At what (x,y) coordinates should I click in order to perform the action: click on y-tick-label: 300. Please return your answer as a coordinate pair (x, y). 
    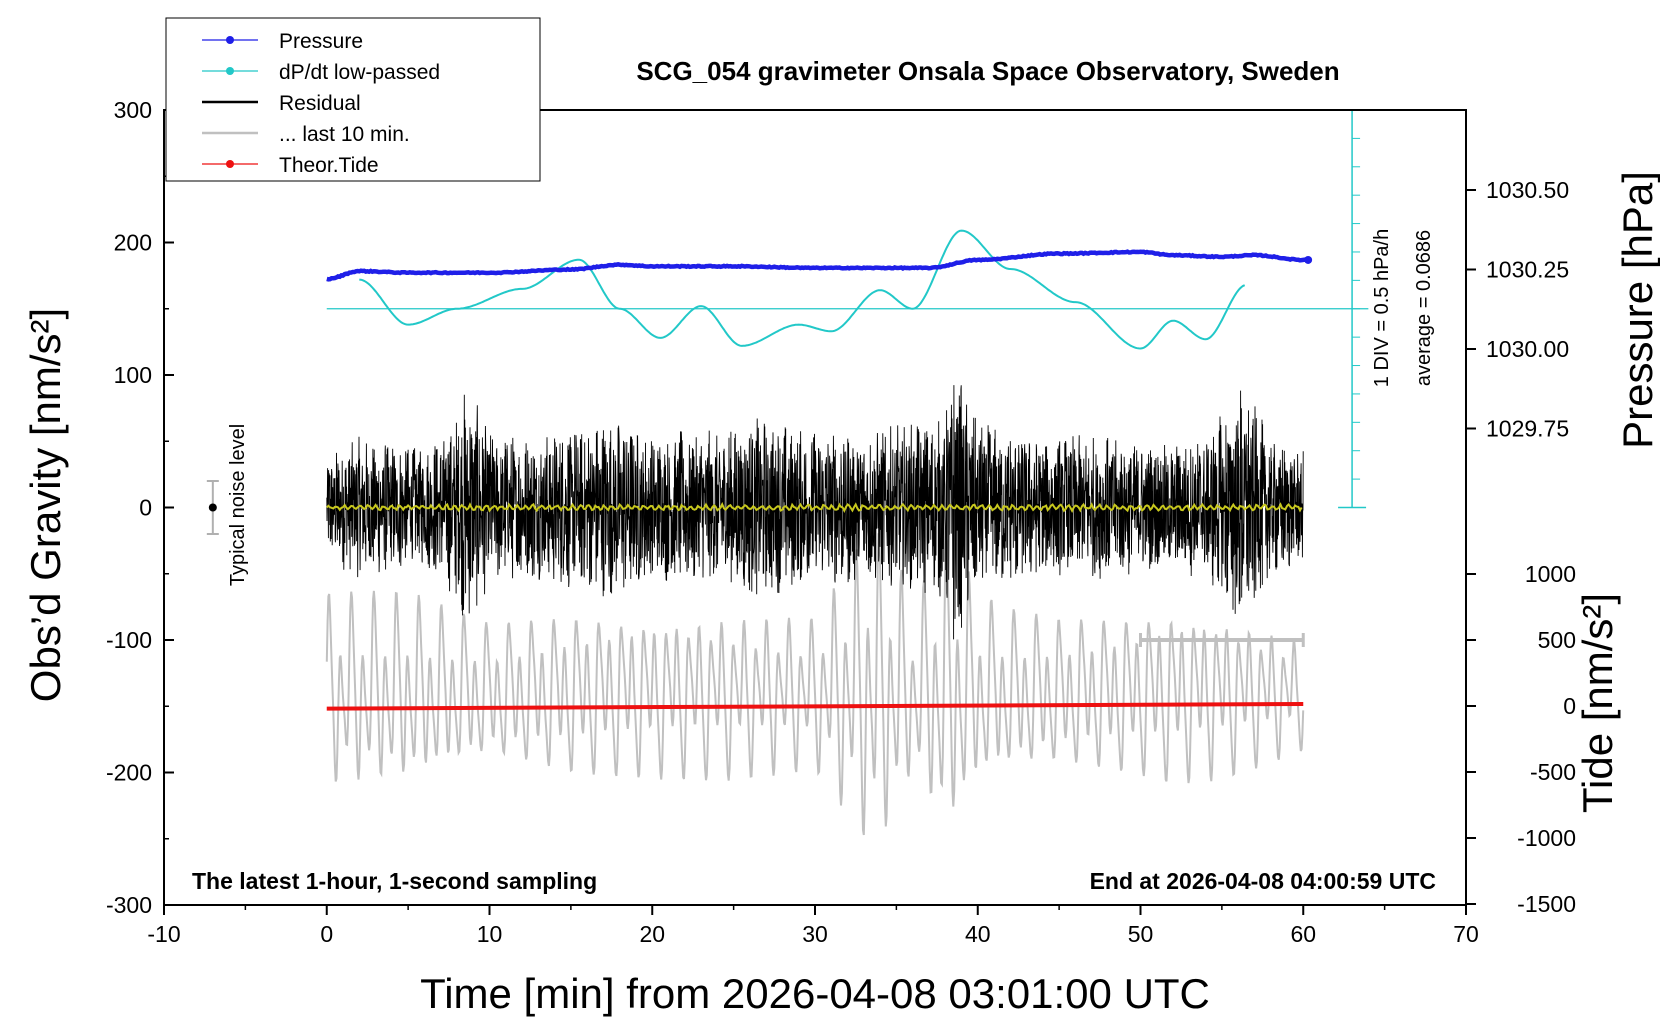
    Looking at the image, I should click on (133, 110).